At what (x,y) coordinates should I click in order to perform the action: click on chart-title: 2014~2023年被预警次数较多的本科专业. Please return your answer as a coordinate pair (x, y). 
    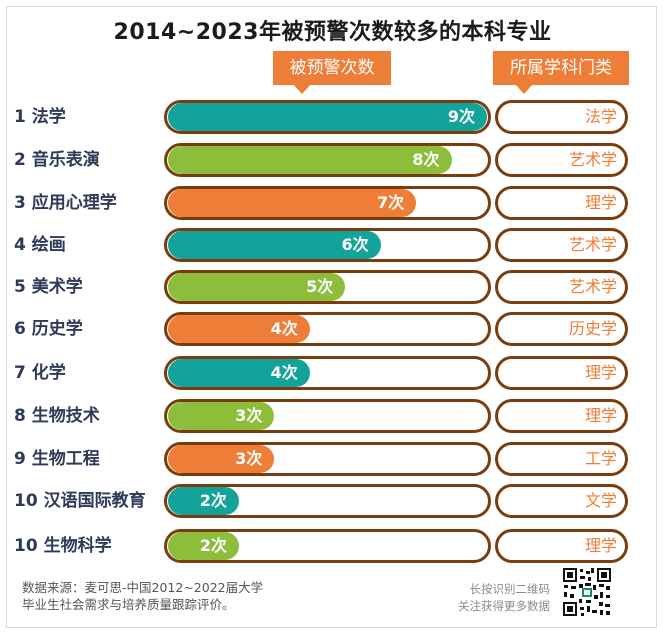
    Looking at the image, I should click on (332, 32).